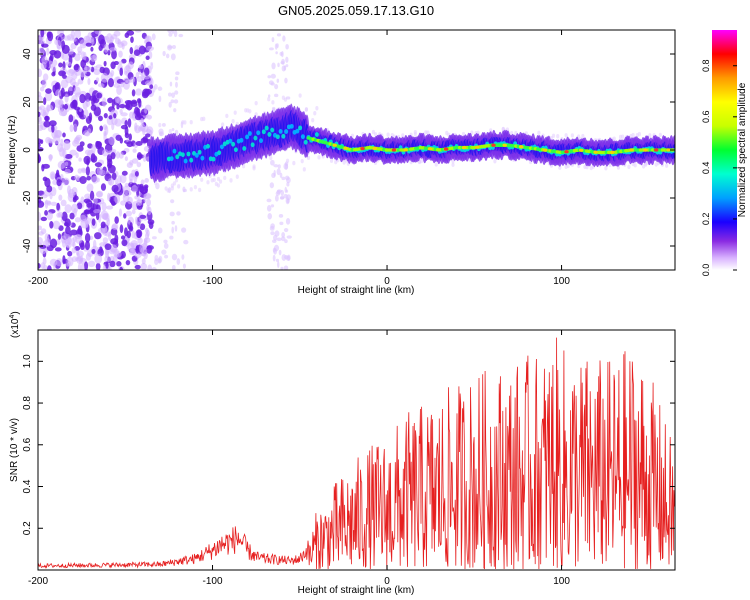 The height and width of the screenshot is (600, 750). What do you see at coordinates (27, 102) in the screenshot?
I see `spectrogram-y-tick-label: 20` at bounding box center [27, 102].